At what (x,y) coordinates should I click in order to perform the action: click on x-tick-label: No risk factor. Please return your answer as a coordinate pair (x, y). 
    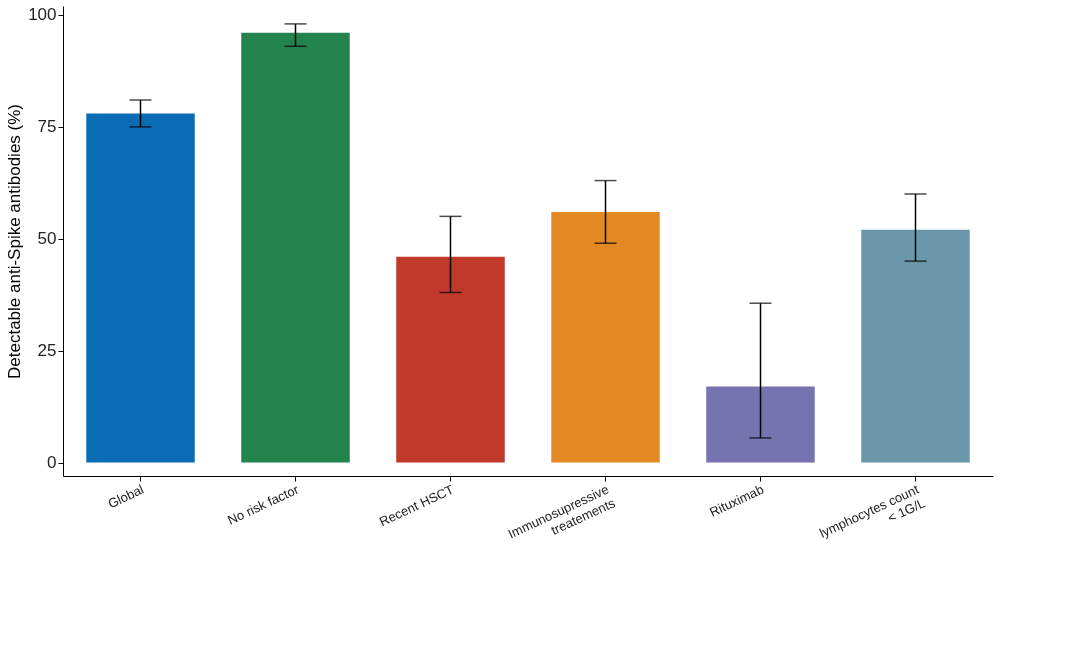
    Looking at the image, I should click on (263, 504).